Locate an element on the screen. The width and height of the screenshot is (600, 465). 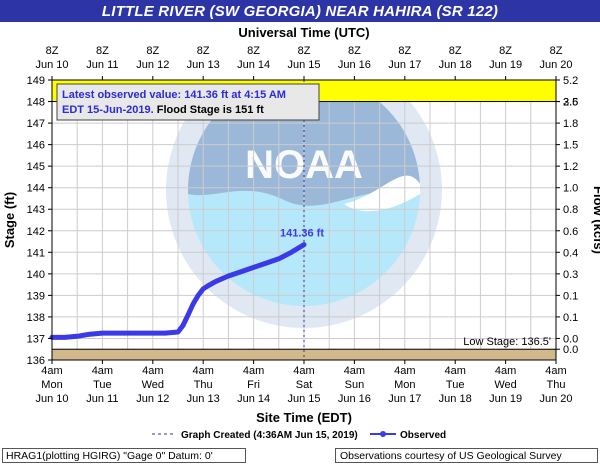
left-tick-label: 136 is located at coordinates (36, 361).